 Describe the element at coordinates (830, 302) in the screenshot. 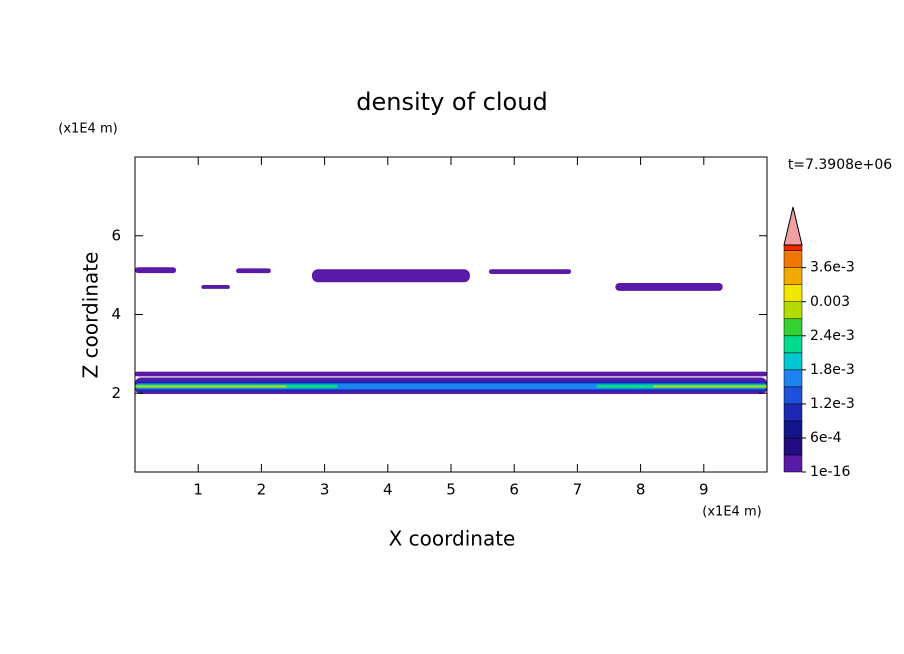

I see `colorbar-tick-label: 0.003` at that location.